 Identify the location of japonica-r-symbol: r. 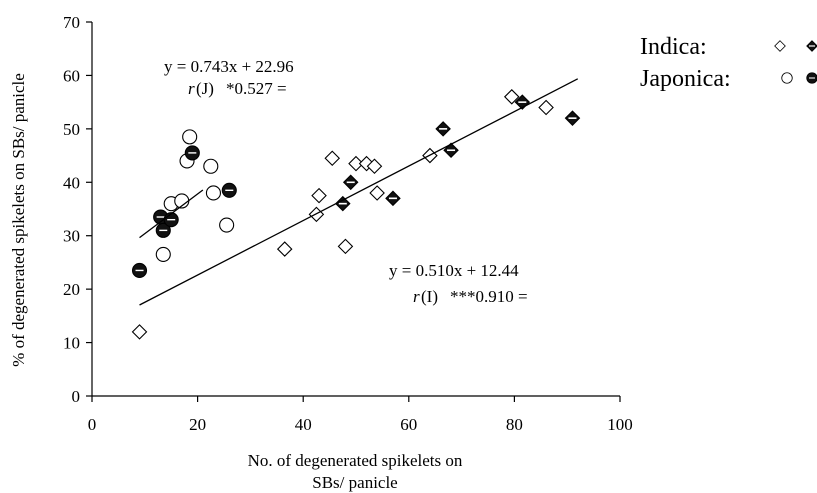
(191, 88).